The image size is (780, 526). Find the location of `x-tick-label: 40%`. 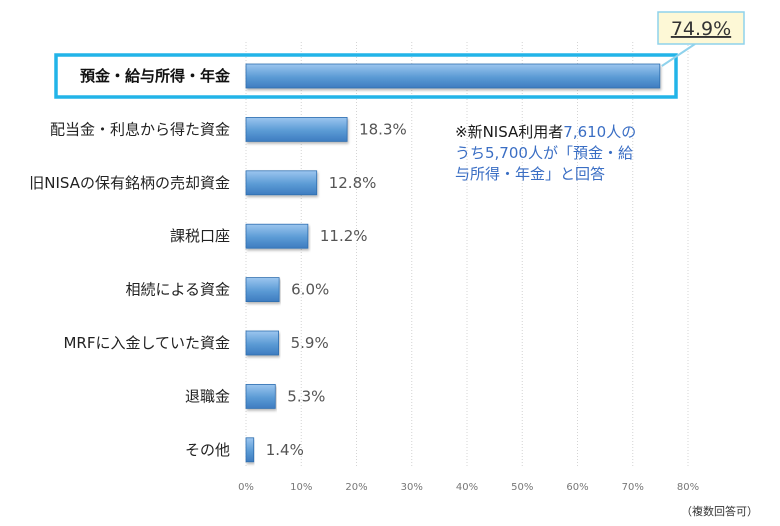

x-tick-label: 40% is located at coordinates (467, 487).